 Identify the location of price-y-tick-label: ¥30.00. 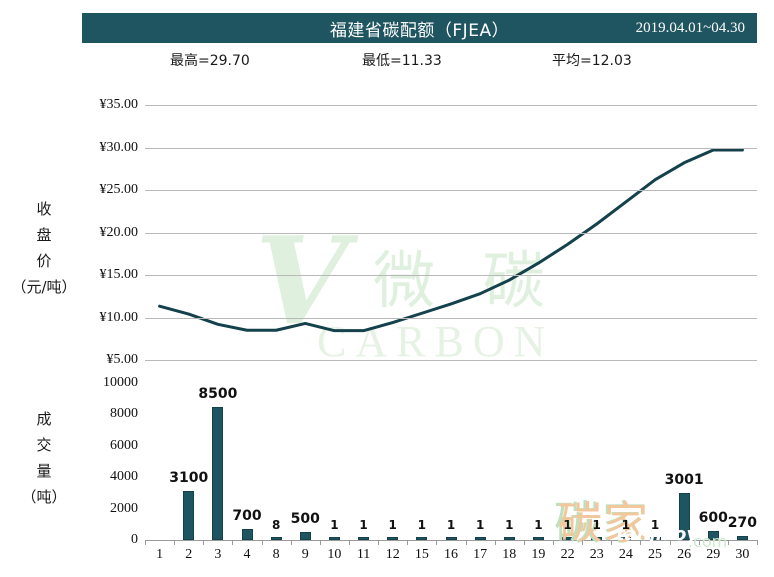
(119, 147).